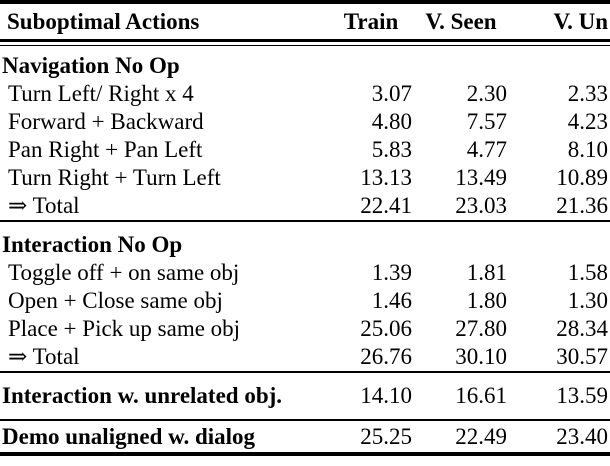  What do you see at coordinates (105, 149) in the screenshot?
I see `row-label: Pan Right + Pan Left` at bounding box center [105, 149].